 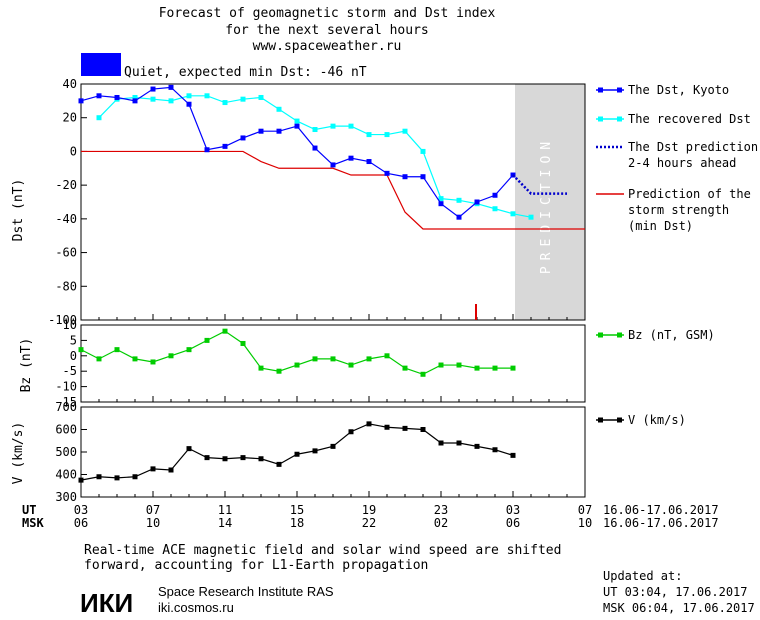 I want to click on iki-logo: ИКИ, so click(x=106, y=603).